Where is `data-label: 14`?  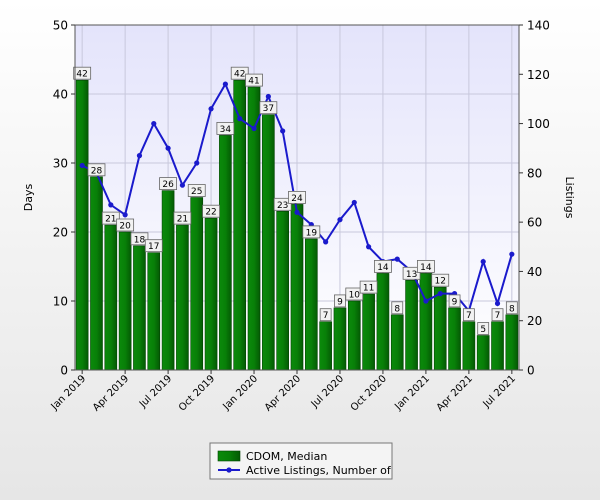
data-label: 14 is located at coordinates (383, 268).